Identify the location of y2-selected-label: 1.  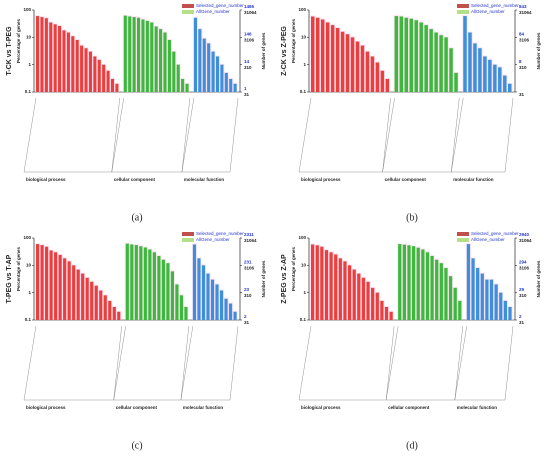
(245, 88).